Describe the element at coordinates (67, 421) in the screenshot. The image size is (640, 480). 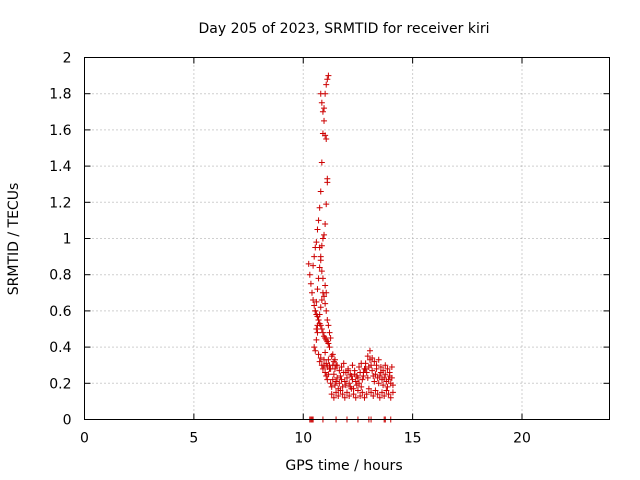
I see `y-tick-label: 0` at that location.